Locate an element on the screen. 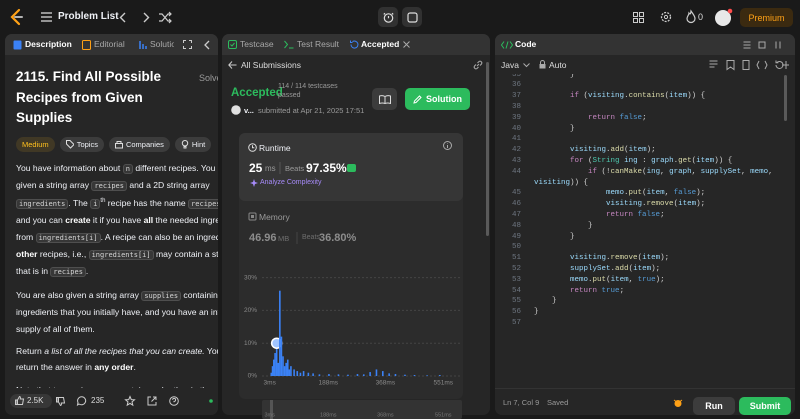 This screenshot has height=419, width=800. code-line: 52 supplySet.add(item); is located at coordinates (640, 269).